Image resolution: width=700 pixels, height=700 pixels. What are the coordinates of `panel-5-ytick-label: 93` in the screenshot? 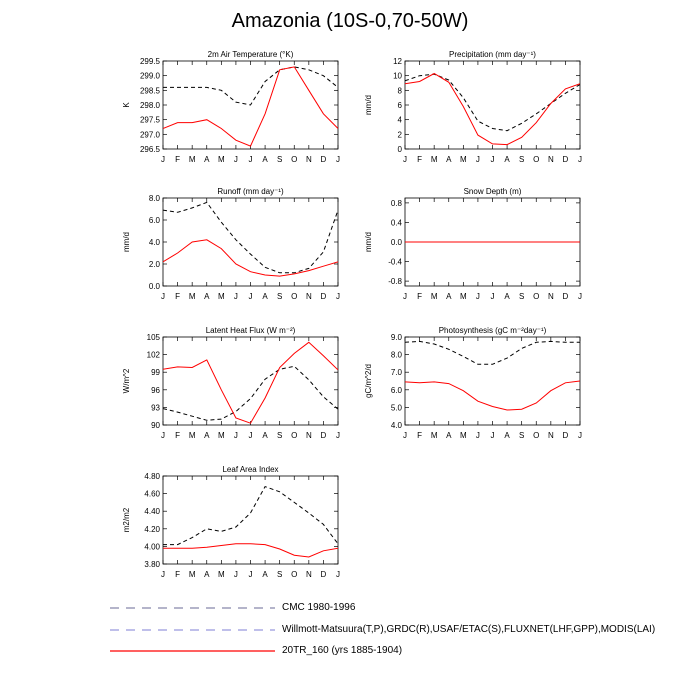 It's located at (155, 407).